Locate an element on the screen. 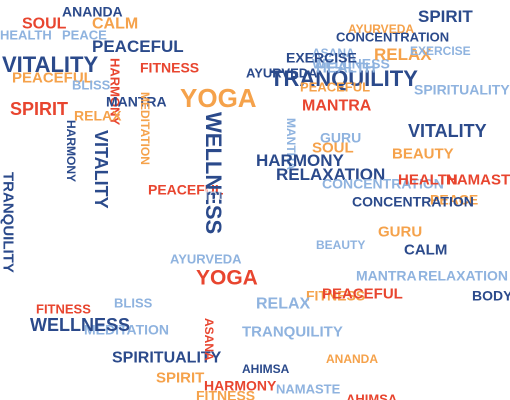  word-mantra-13: MANTRA is located at coordinates (136, 101).